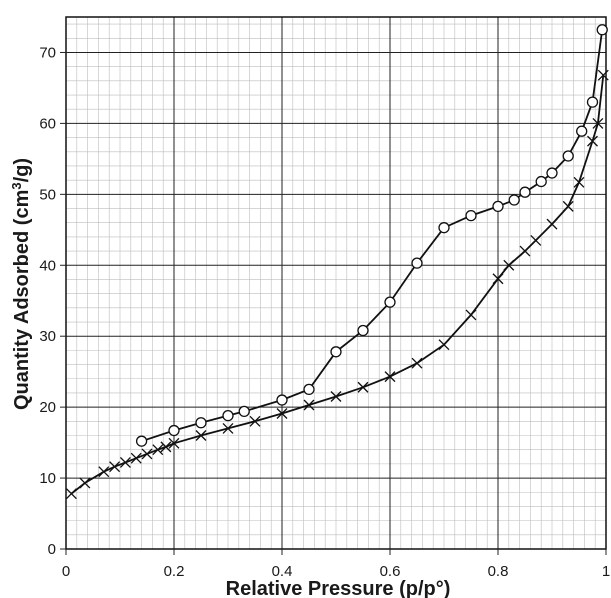 This screenshot has width=611, height=598. I want to click on y-tick-label: 20, so click(47, 407).